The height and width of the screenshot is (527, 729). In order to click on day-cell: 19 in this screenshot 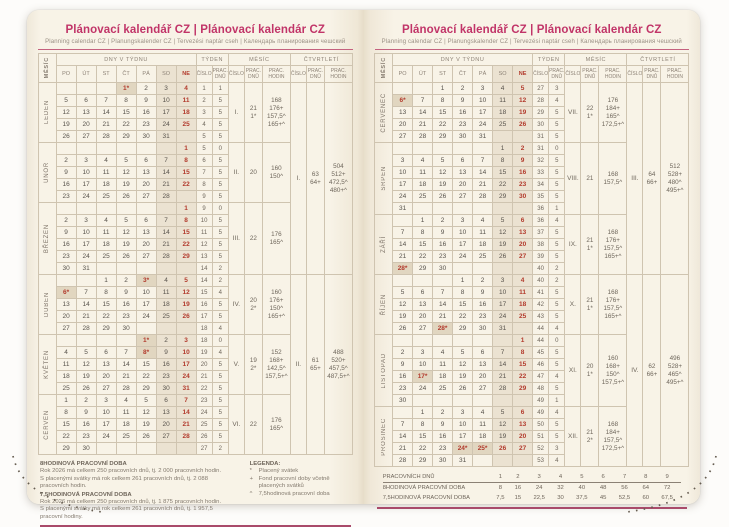, I will do `click(86, 376)`.